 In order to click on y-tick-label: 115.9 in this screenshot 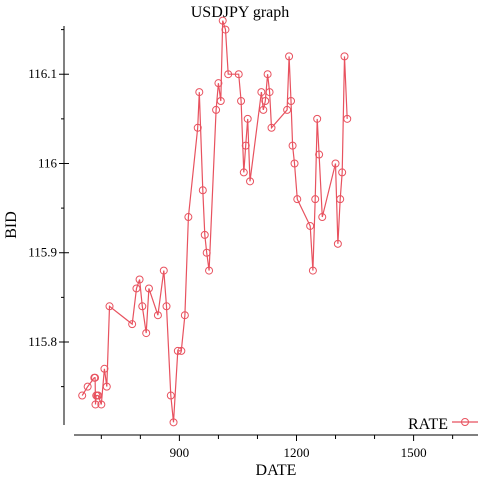, I will do `click(42, 252)`.